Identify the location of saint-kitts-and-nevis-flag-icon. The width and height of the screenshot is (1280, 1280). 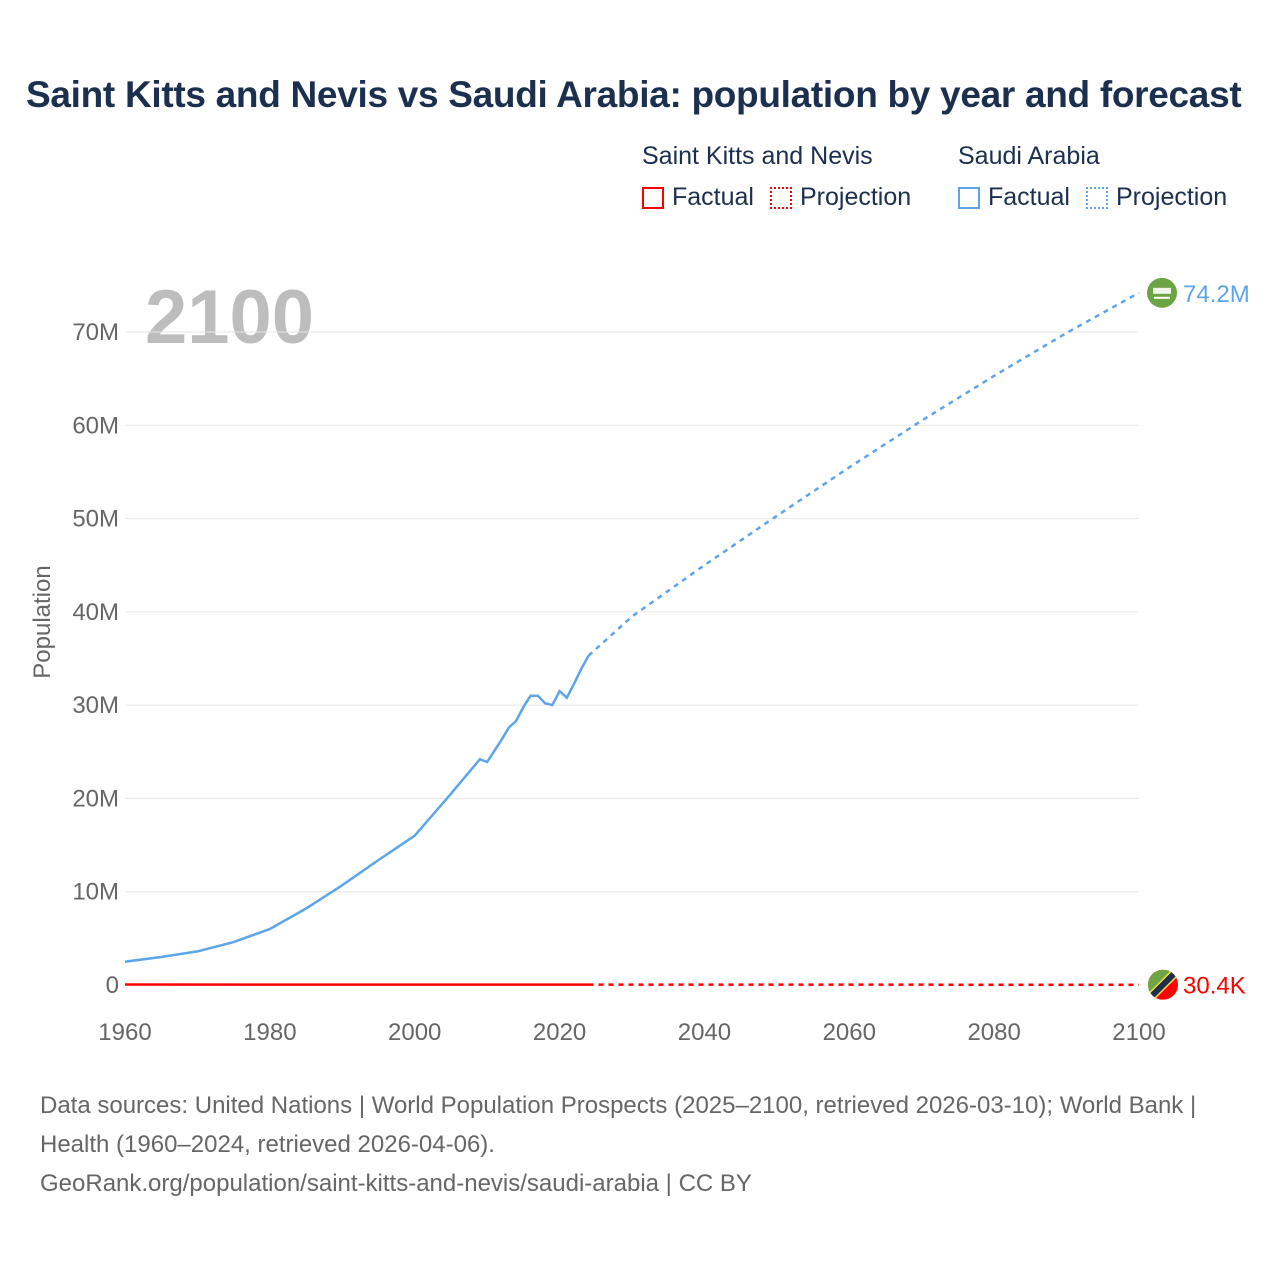
(1163, 984).